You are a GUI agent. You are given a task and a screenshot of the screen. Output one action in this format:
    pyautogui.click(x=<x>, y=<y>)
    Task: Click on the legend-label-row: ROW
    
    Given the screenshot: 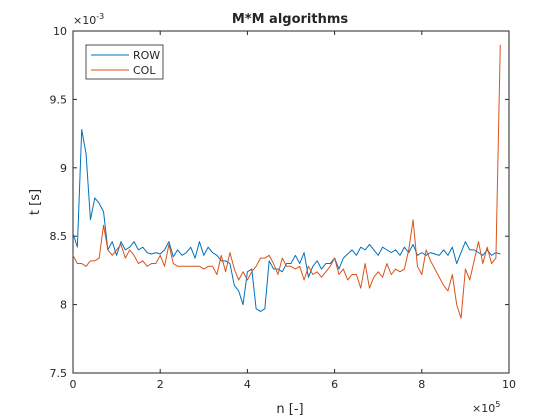 What is the action you would take?
    pyautogui.click(x=146, y=55)
    